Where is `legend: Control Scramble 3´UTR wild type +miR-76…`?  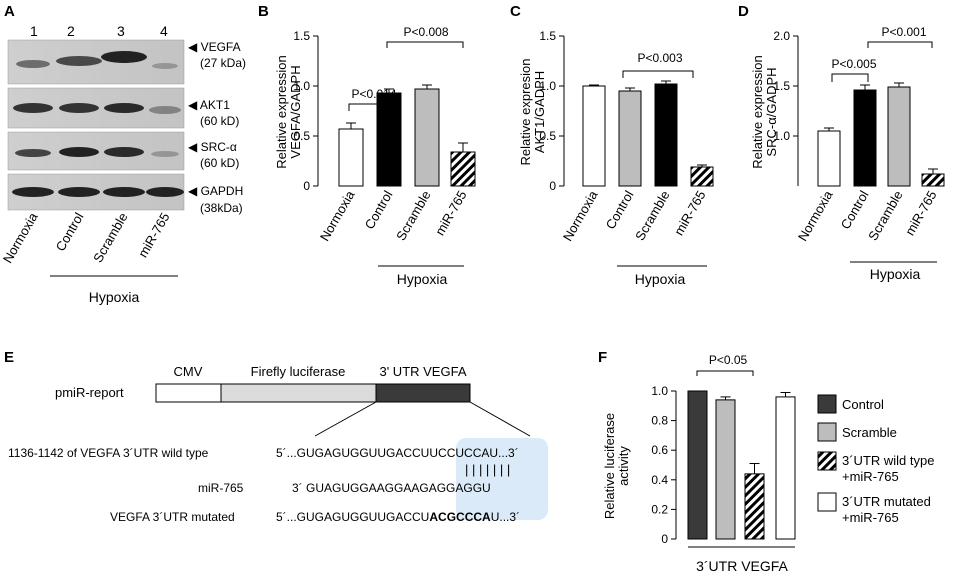
legend: Control Scramble 3´UTR wild type +miR-76… is located at coordinates (875, 459).